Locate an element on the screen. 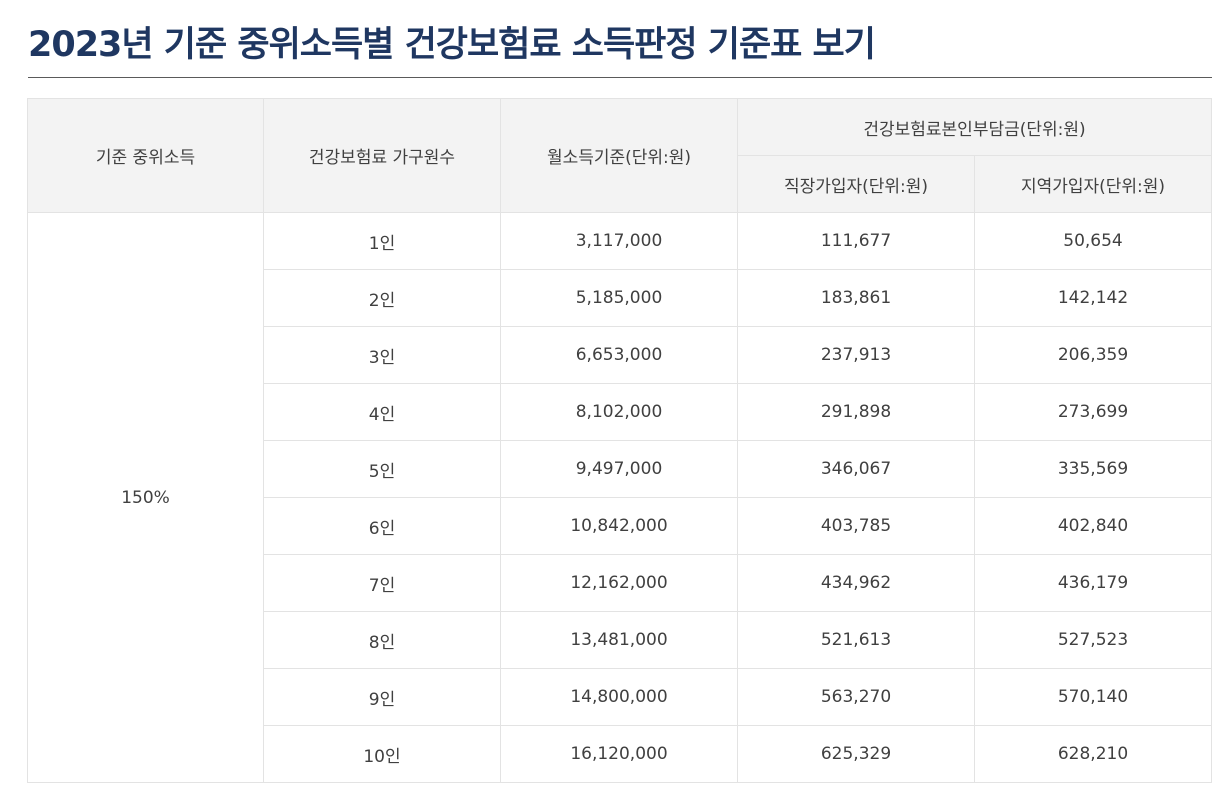 Image resolution: width=1229 pixels, height=801 pixels. household-cell: 2인 is located at coordinates (382, 298).